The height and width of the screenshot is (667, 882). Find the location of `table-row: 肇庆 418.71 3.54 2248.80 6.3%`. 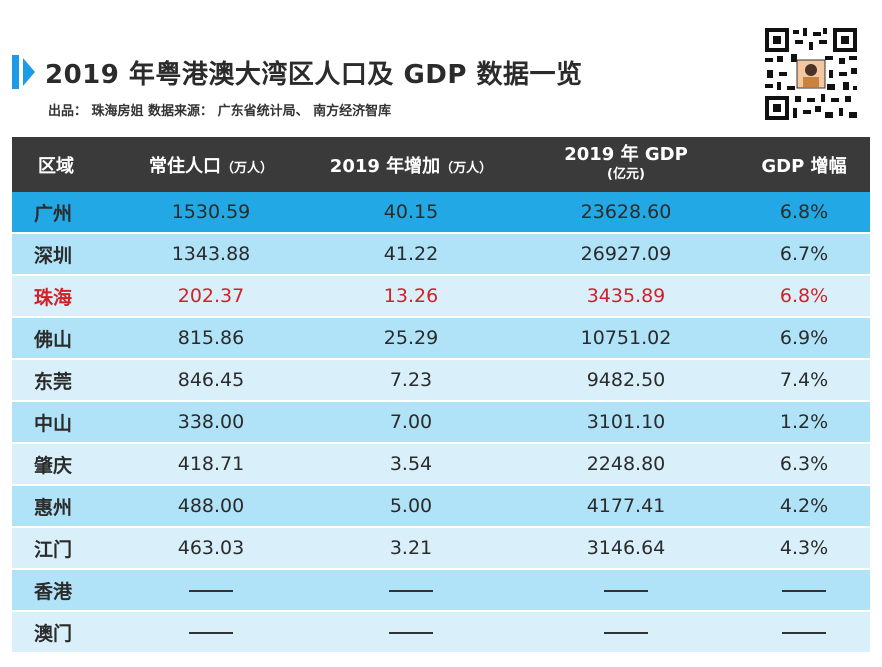

table-row: 肇庆 418.71 3.54 2248.80 6.3% is located at coordinates (441, 465).